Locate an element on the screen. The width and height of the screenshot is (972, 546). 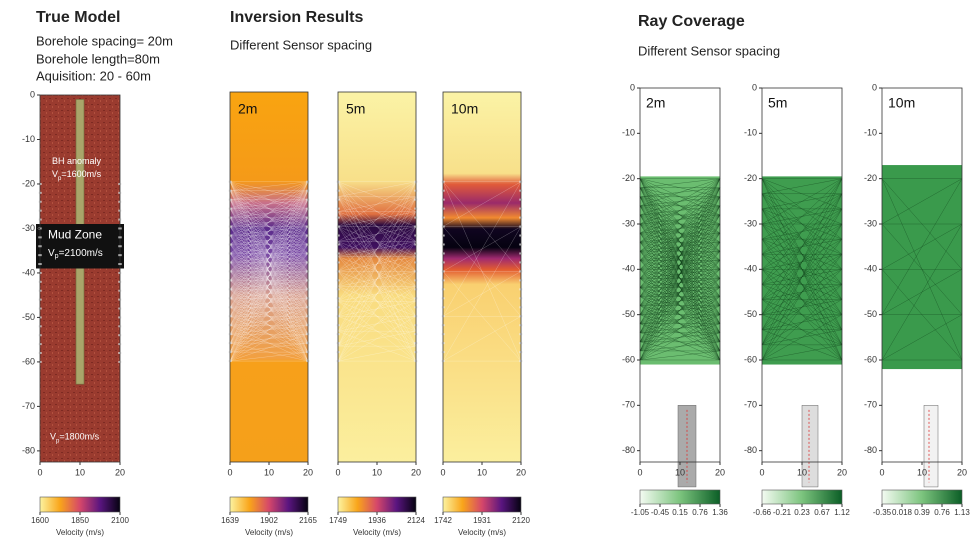
title: True Model is located at coordinates (78, 17).